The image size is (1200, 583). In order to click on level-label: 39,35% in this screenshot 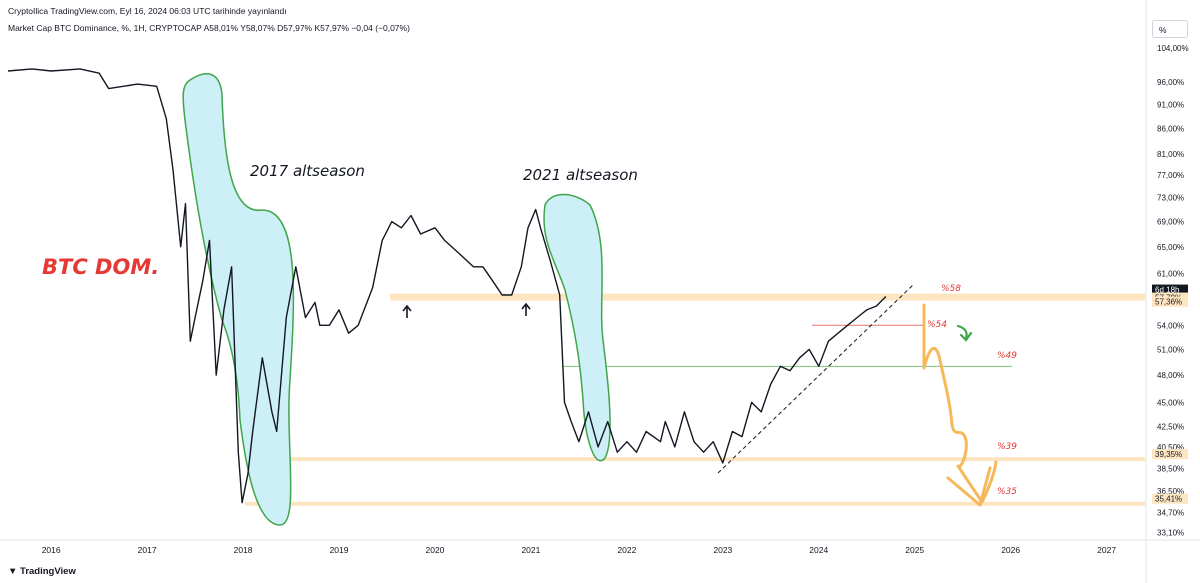, I will do `click(1168, 454)`.